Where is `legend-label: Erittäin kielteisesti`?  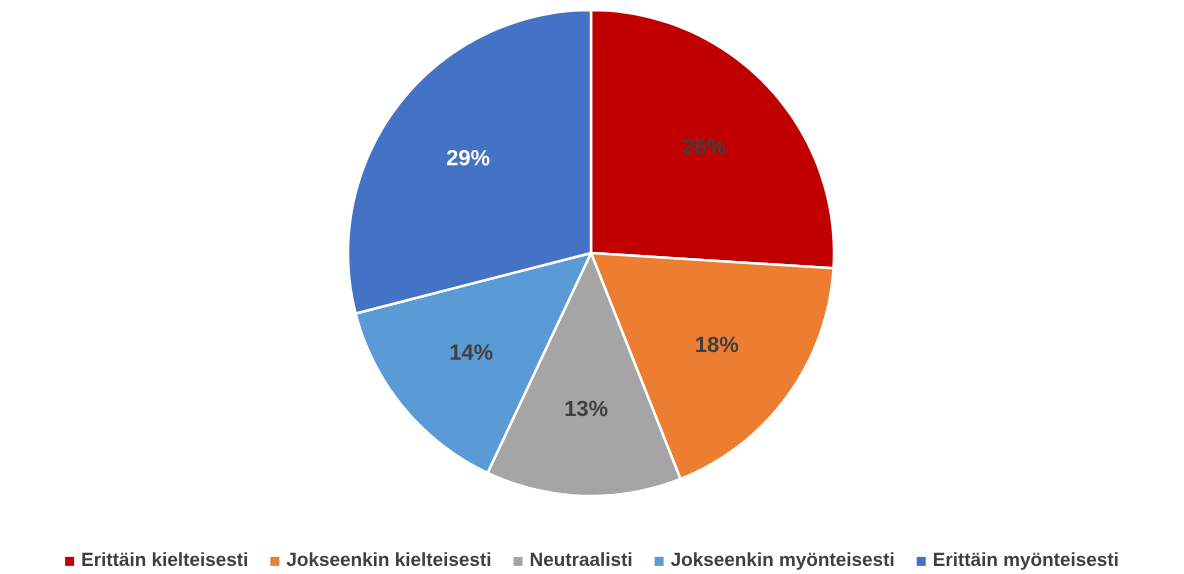
legend-label: Erittäin kielteisesti is located at coordinates (165, 559).